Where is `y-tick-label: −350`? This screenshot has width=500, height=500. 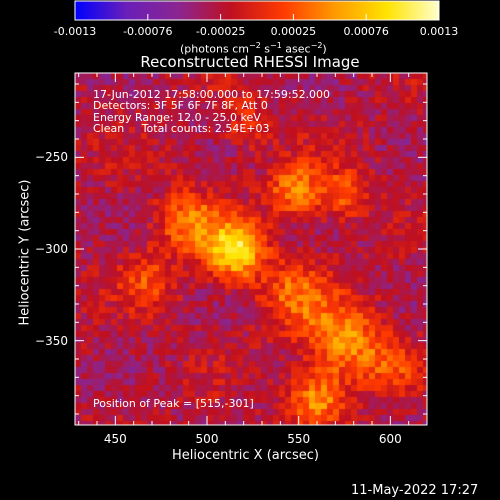
y-tick-label: −350 is located at coordinates (51, 340).